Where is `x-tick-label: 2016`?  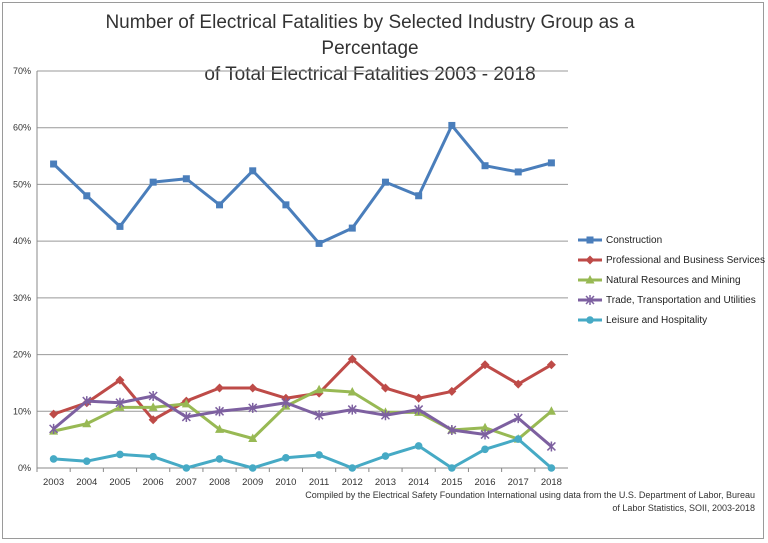 x-tick-label: 2016 is located at coordinates (484, 482).